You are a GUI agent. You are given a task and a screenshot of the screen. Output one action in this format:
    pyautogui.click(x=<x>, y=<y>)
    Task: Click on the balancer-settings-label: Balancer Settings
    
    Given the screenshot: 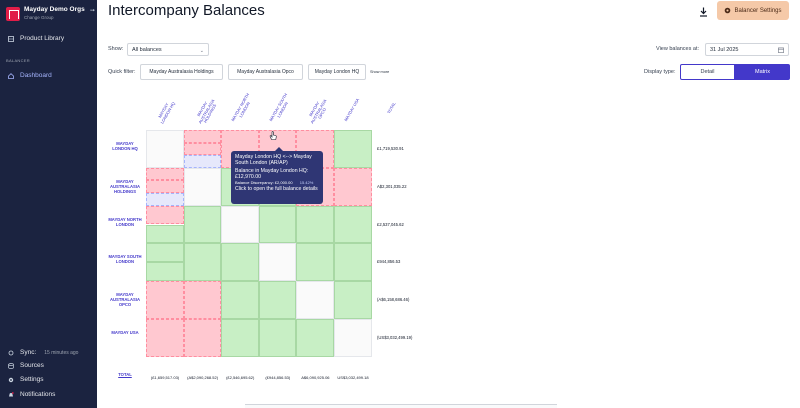 What is the action you would take?
    pyautogui.click(x=758, y=10)
    